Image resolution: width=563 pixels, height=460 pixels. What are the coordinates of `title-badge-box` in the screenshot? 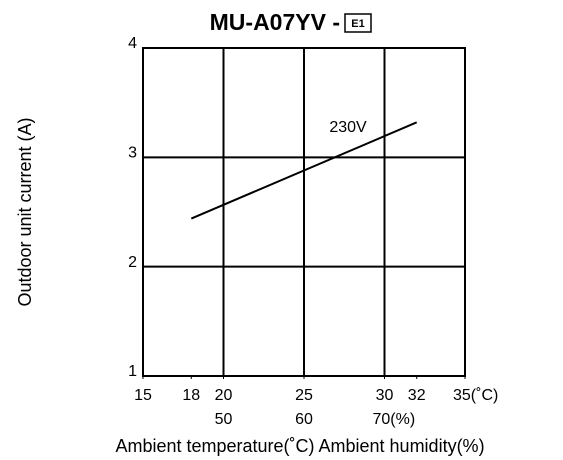 It's located at (358, 23).